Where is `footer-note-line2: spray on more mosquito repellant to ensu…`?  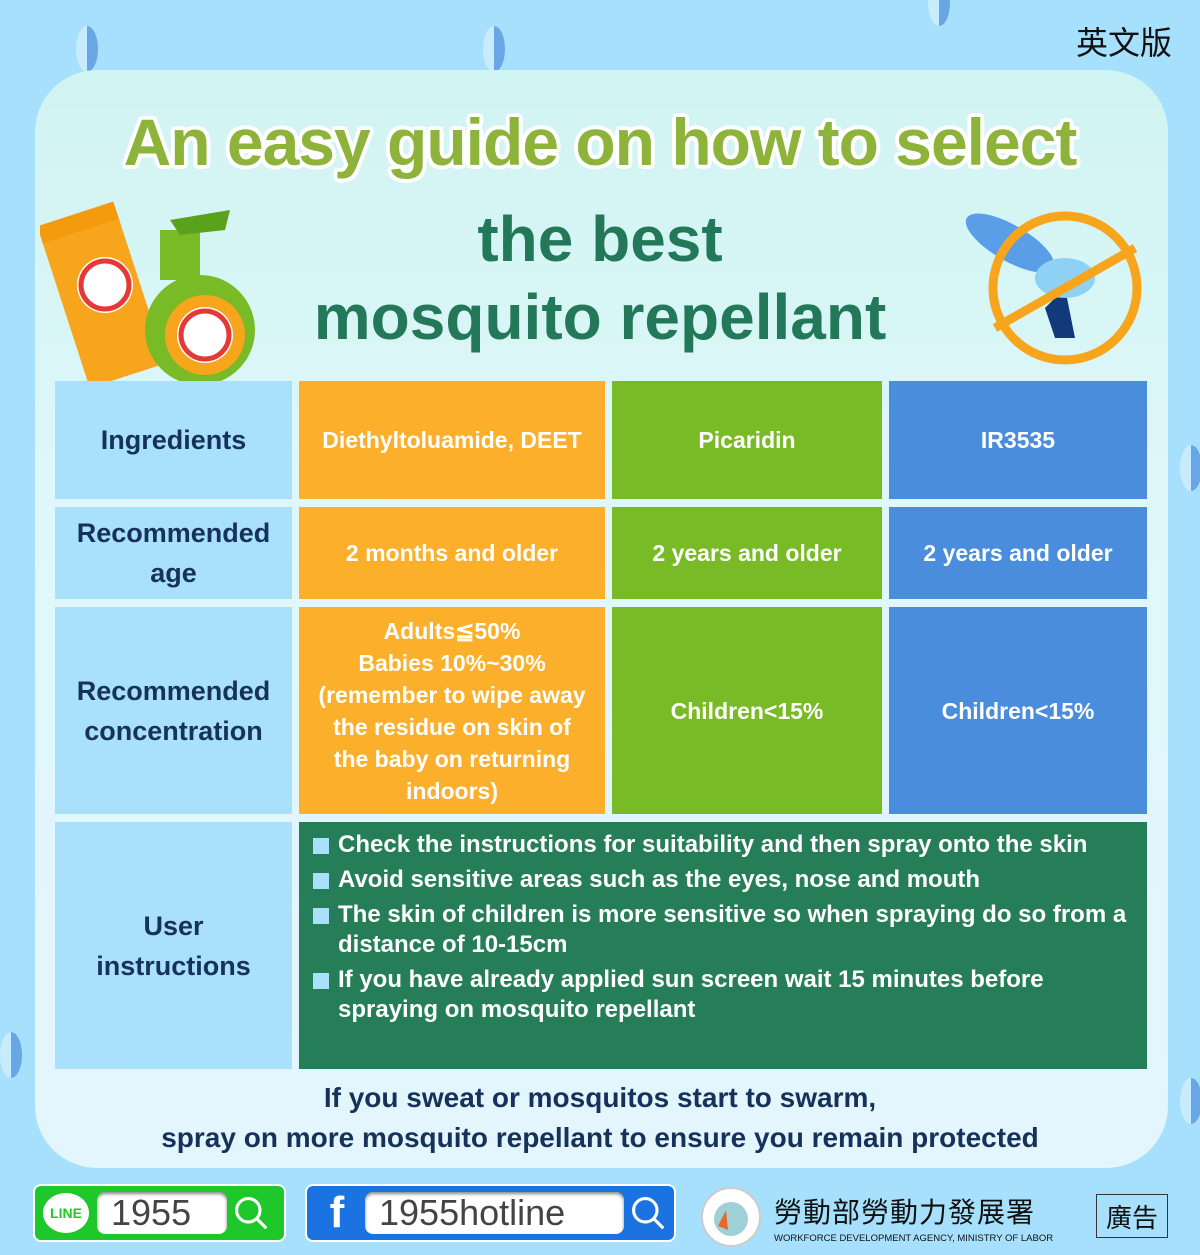
footer-note-line2: spray on more mosquito repellant to ensu… is located at coordinates (600, 1137).